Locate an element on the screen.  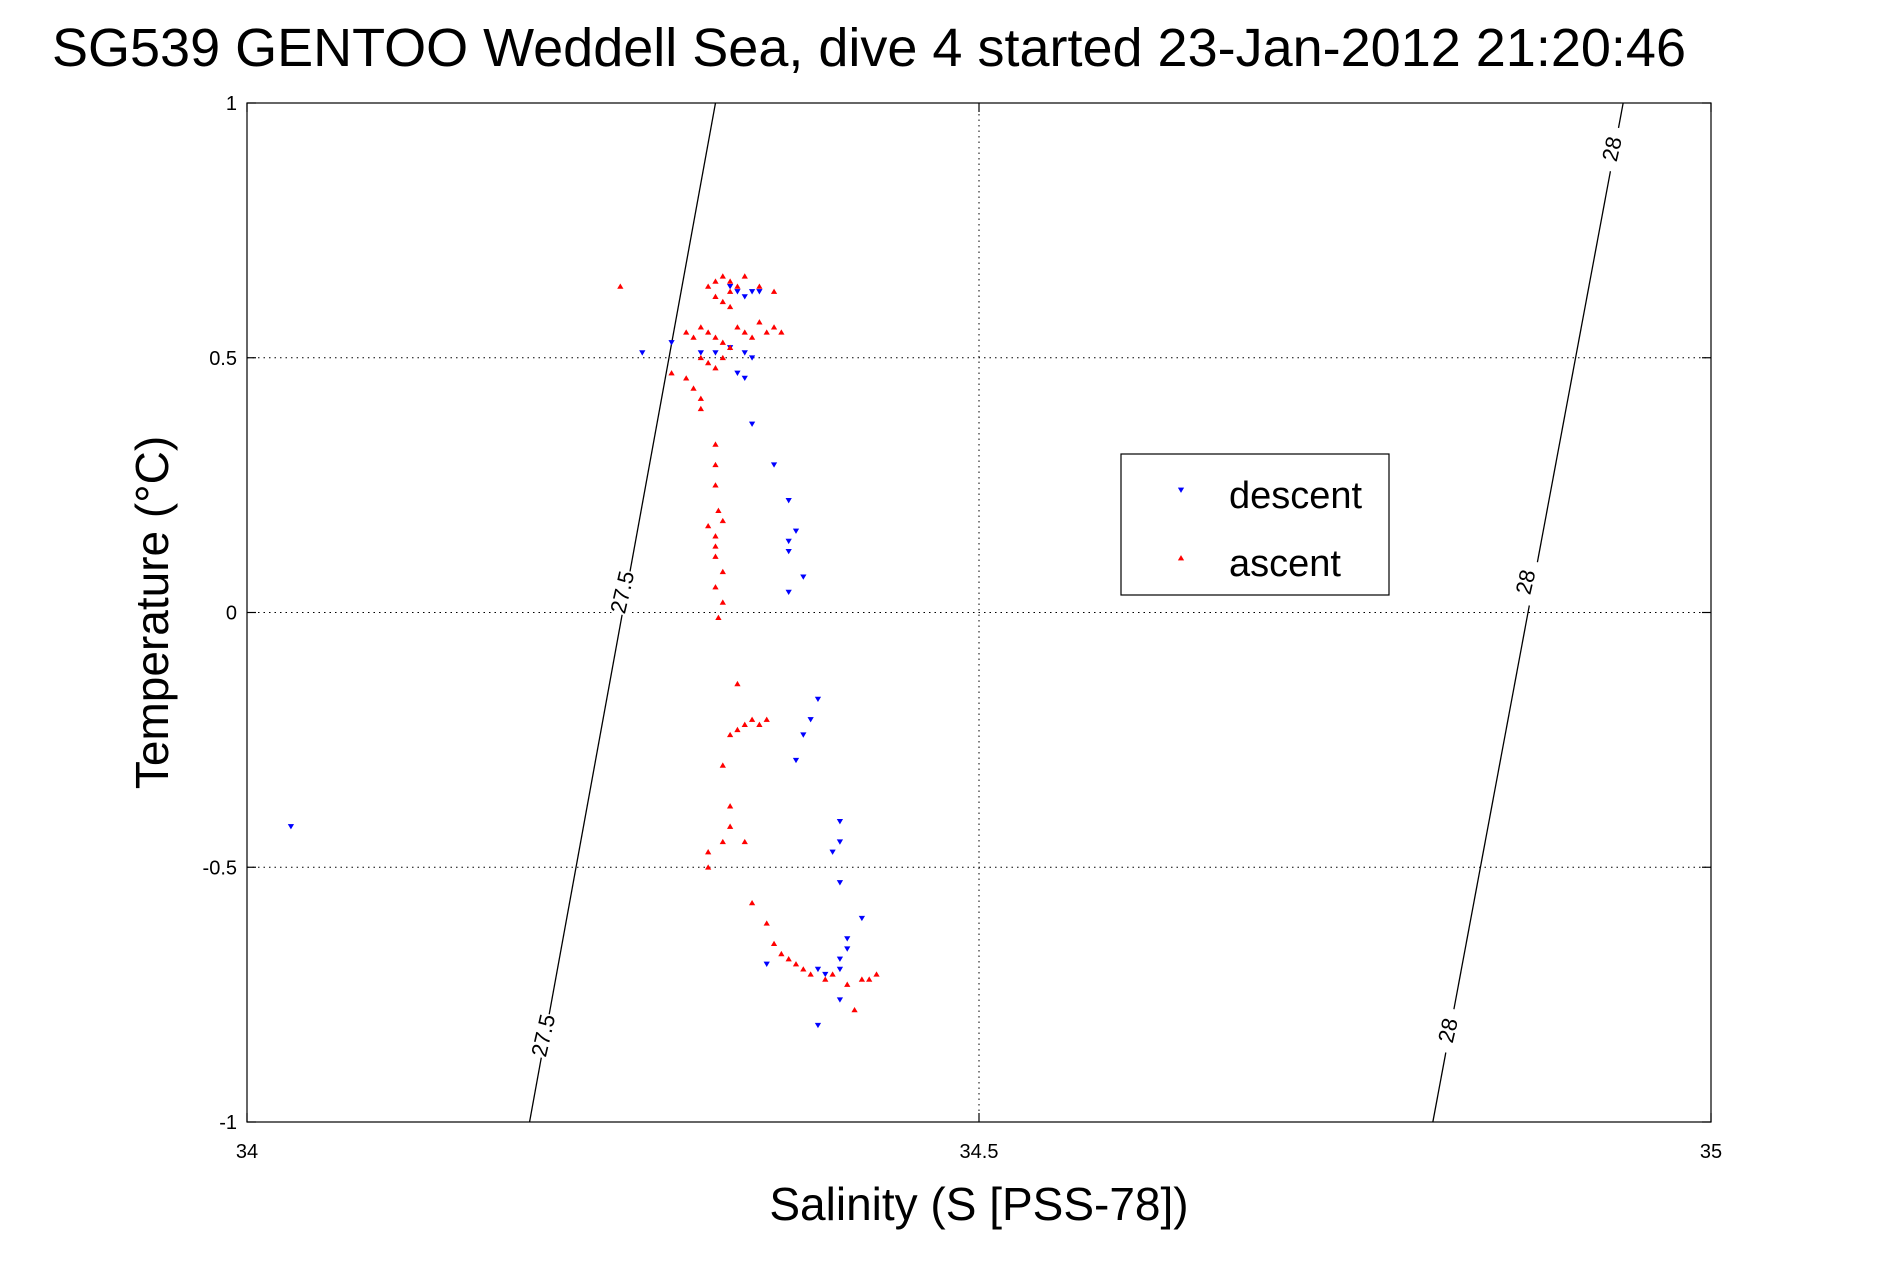
x-tick-label: 34.5 is located at coordinates (979, 1152).